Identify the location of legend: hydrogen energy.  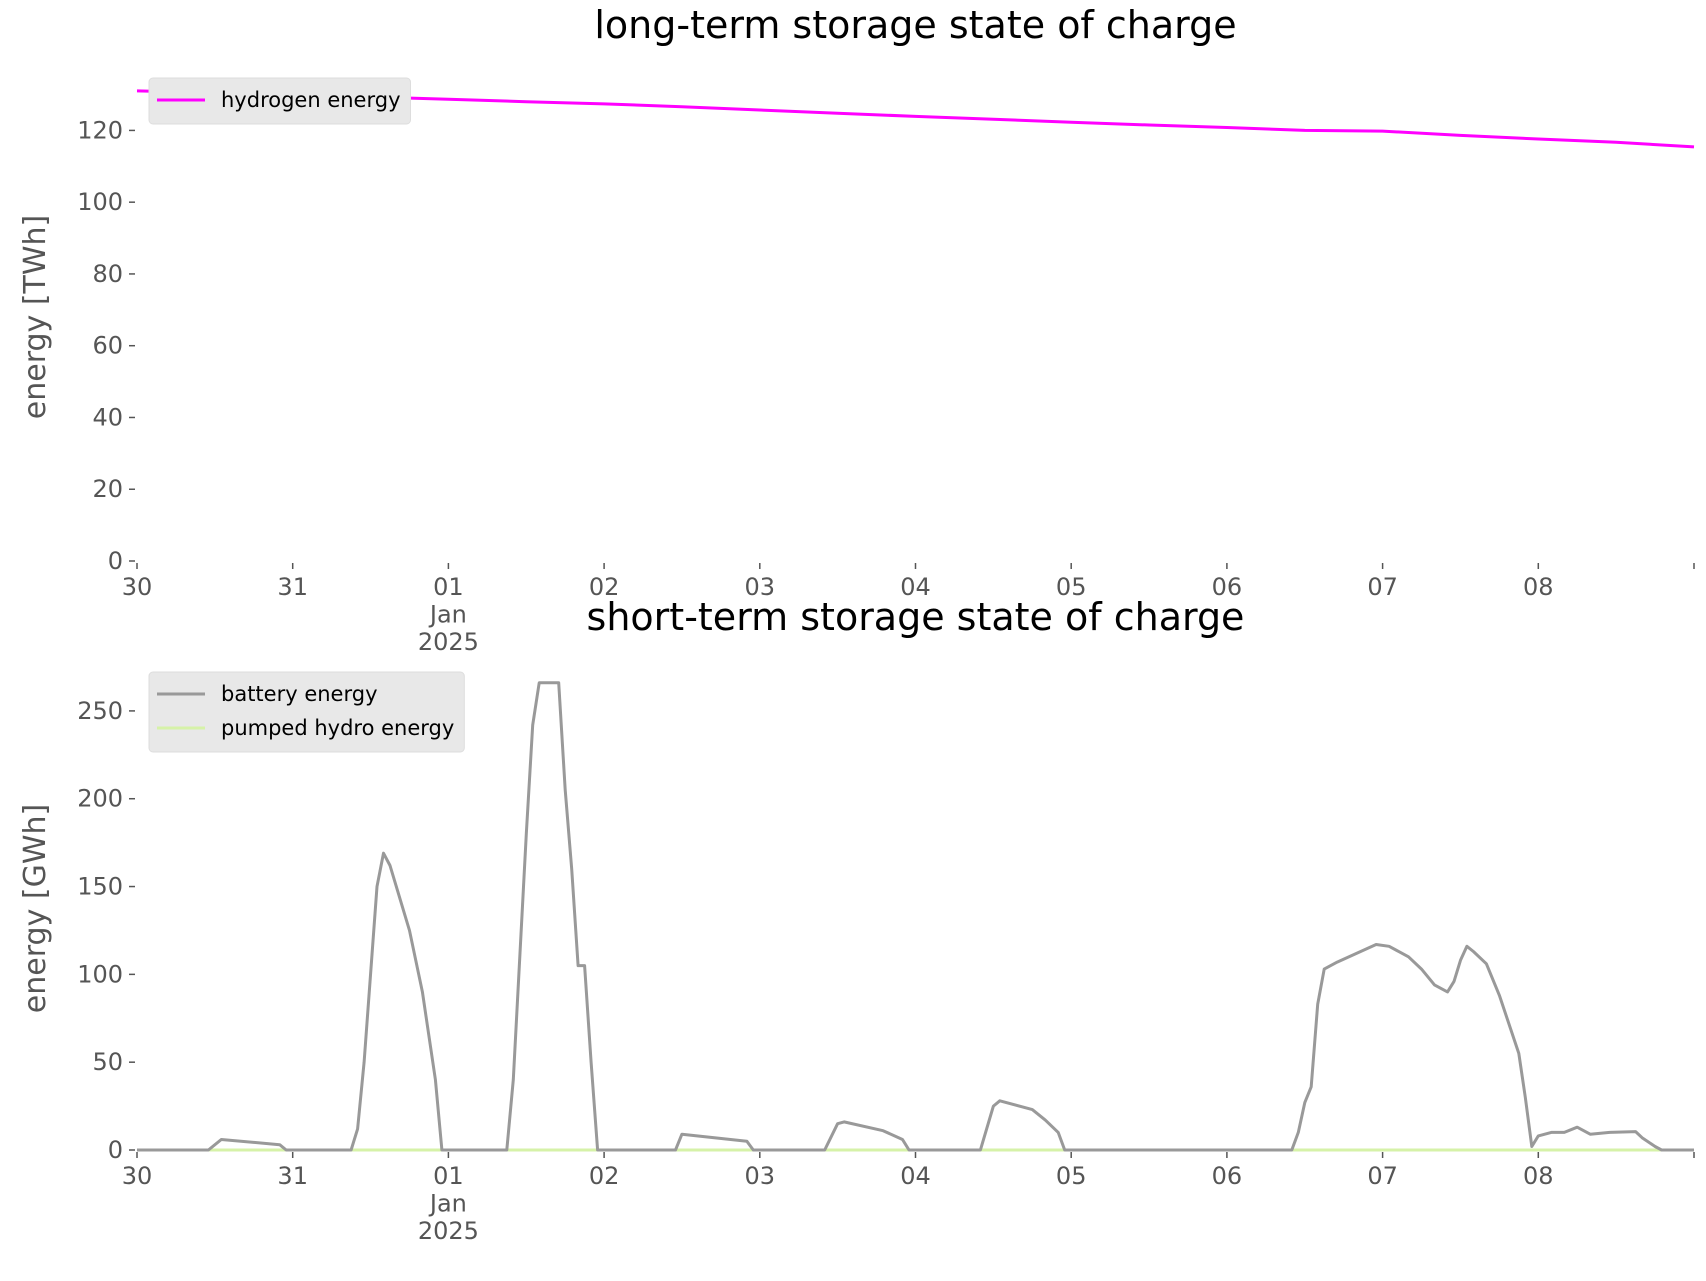
(279, 101).